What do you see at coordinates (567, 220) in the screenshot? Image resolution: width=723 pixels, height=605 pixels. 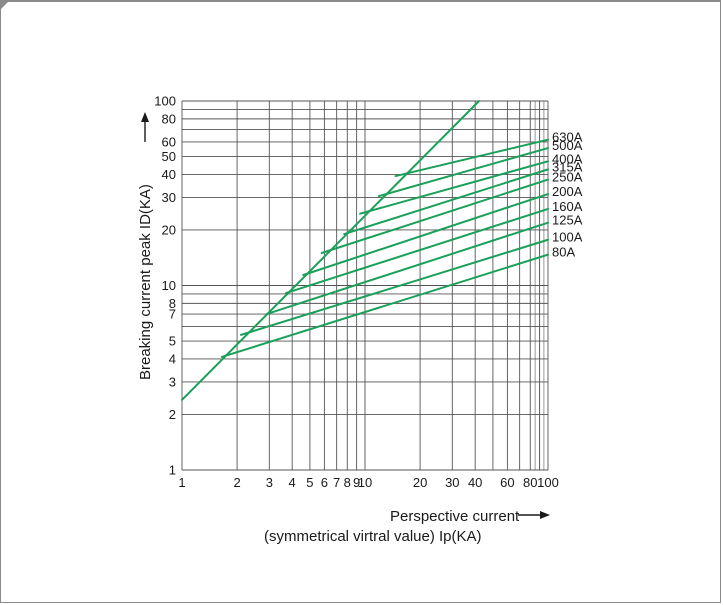 I see `series-label-125A: 125A` at bounding box center [567, 220].